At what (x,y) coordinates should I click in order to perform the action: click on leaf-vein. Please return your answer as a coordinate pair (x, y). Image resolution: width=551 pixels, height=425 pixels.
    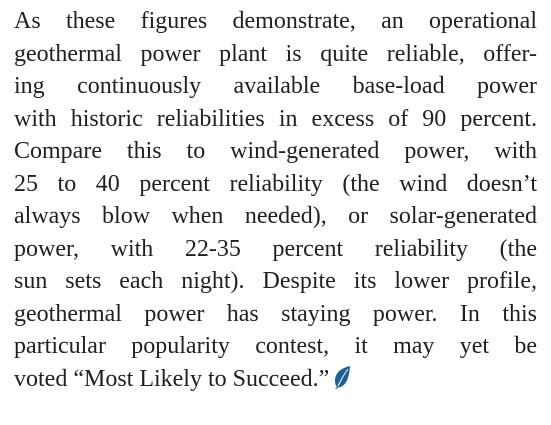
    Looking at the image, I should click on (343, 377).